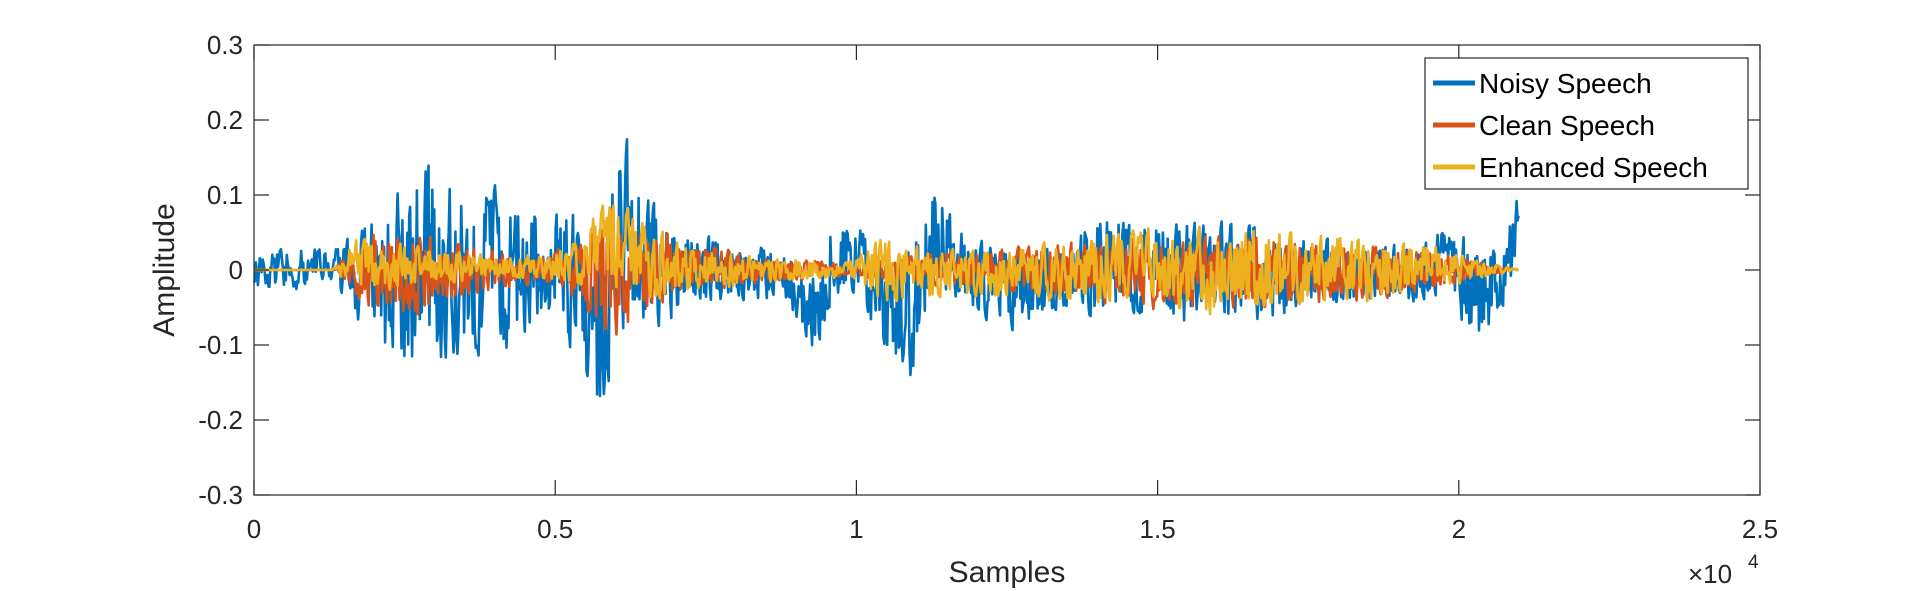  I want to click on legend-box, so click(1586, 123).